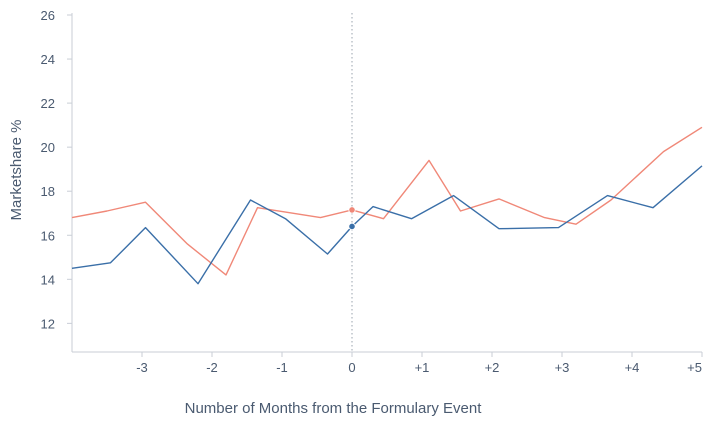  What do you see at coordinates (48, 279) in the screenshot?
I see `y-tick-label: 14` at bounding box center [48, 279].